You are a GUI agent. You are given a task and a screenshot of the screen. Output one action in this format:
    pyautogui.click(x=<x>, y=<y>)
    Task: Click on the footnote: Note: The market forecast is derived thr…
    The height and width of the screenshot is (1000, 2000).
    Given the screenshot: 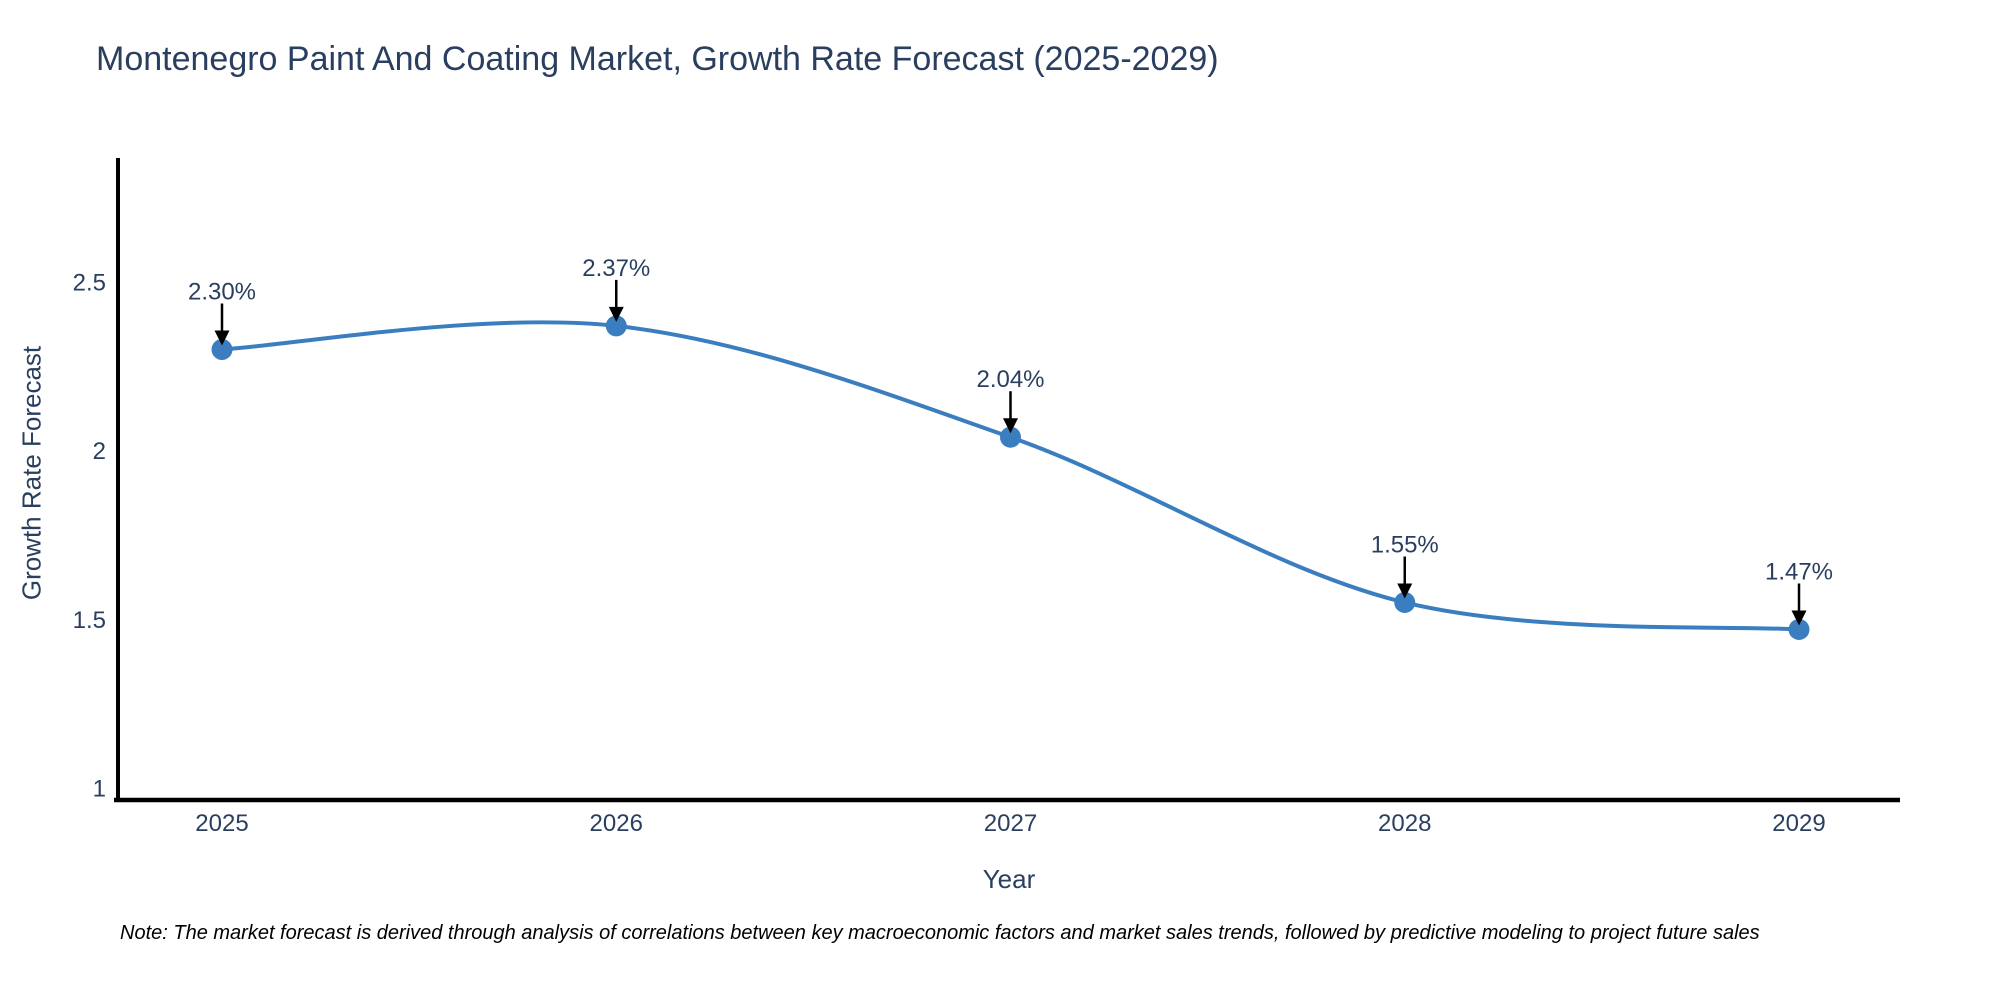 What is the action you would take?
    pyautogui.click(x=940, y=933)
    